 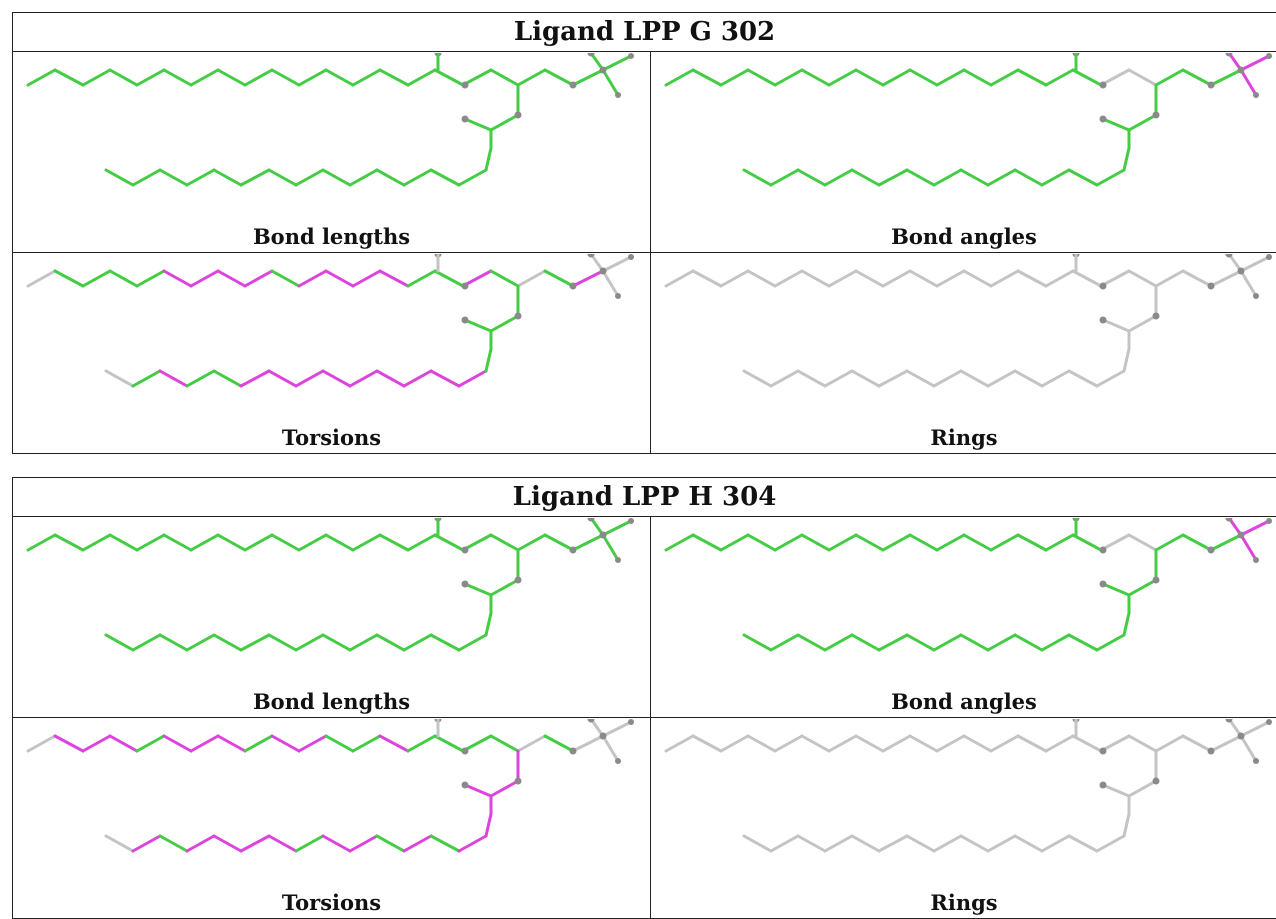 I want to click on bond-angles-panel: Bond angles, so click(x=963, y=618).